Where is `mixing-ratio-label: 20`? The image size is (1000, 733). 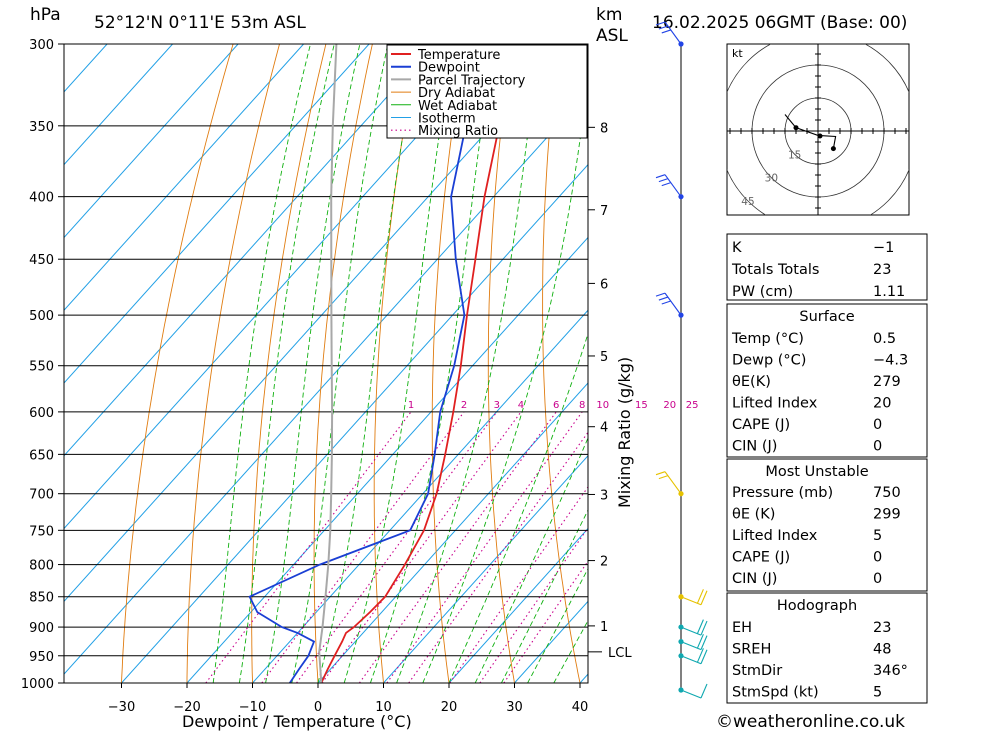 mixing-ratio-label: 20 is located at coordinates (669, 405).